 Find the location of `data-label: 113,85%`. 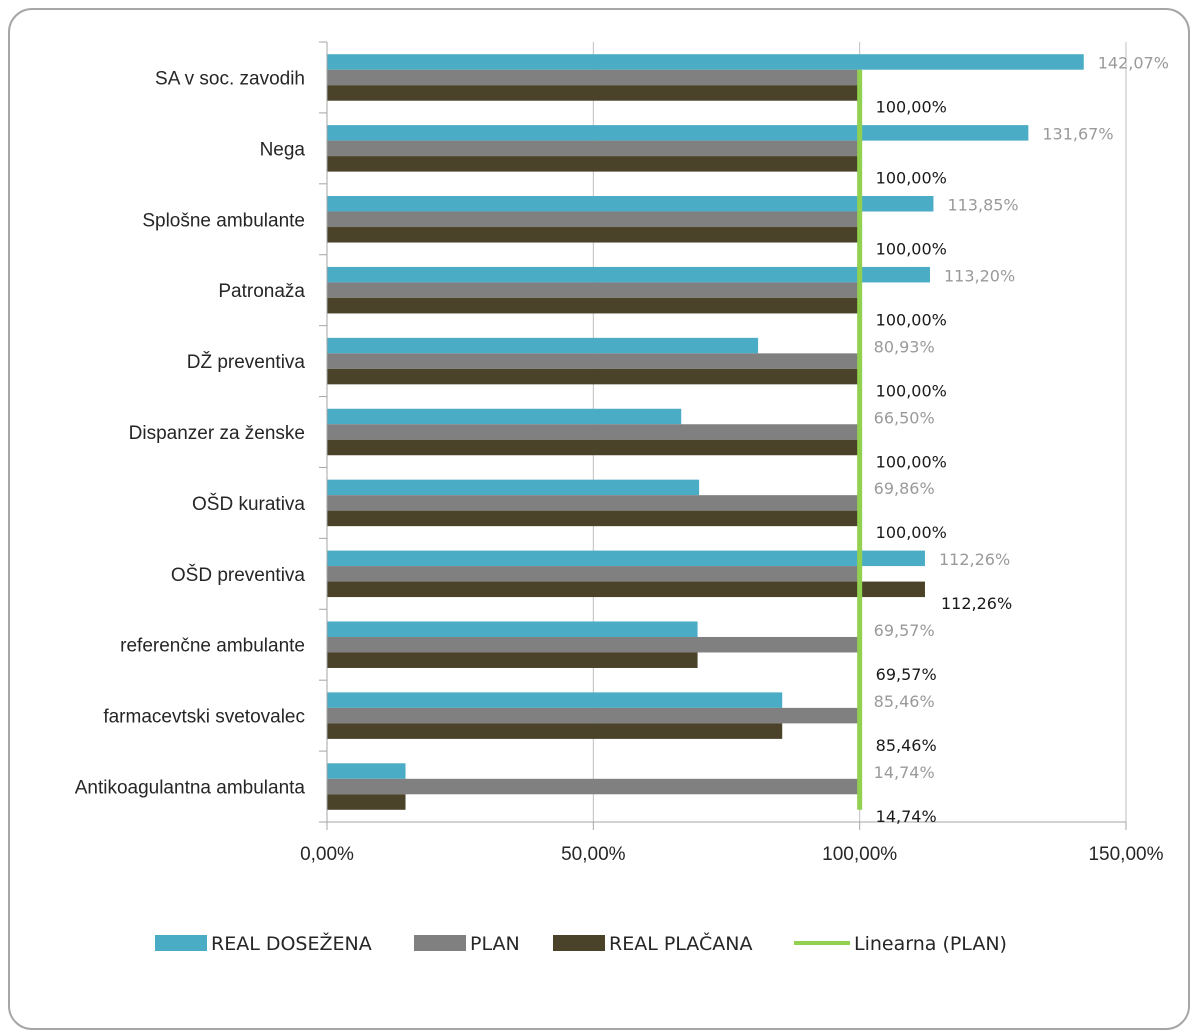

data-label: 113,85% is located at coordinates (982, 205).